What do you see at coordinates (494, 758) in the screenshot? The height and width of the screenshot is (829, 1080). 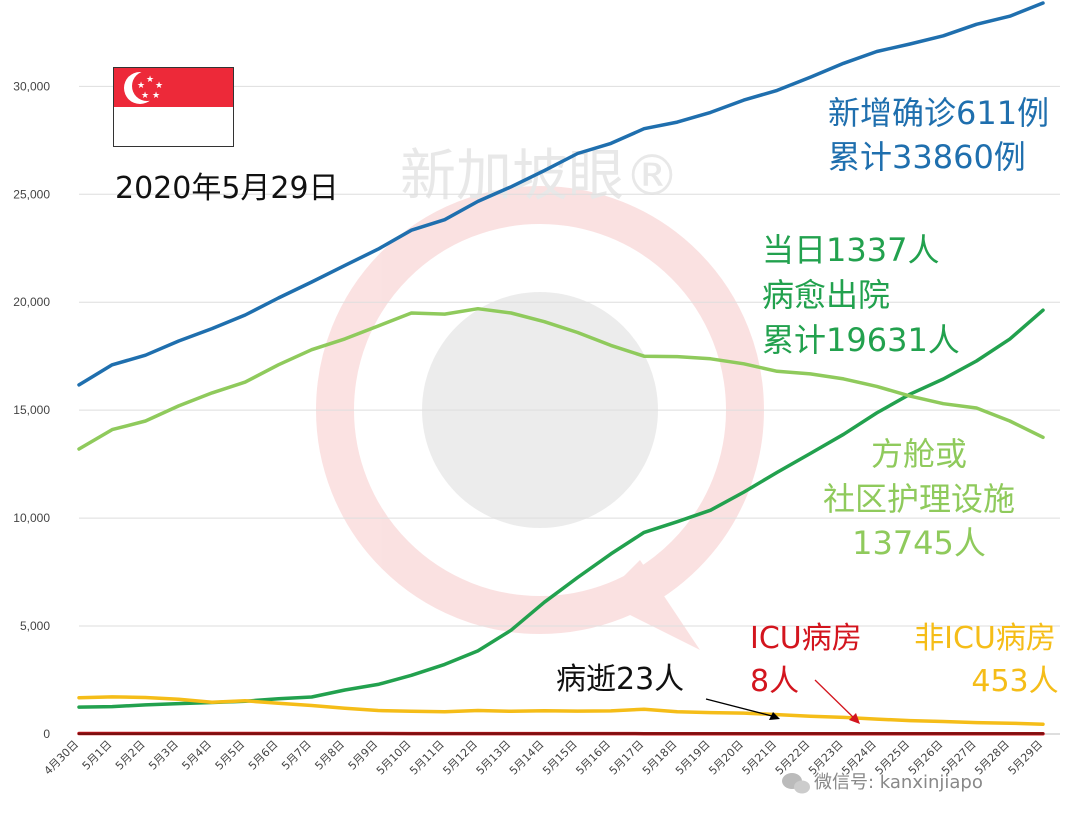 I see `x-tick-label: 5月13日` at bounding box center [494, 758].